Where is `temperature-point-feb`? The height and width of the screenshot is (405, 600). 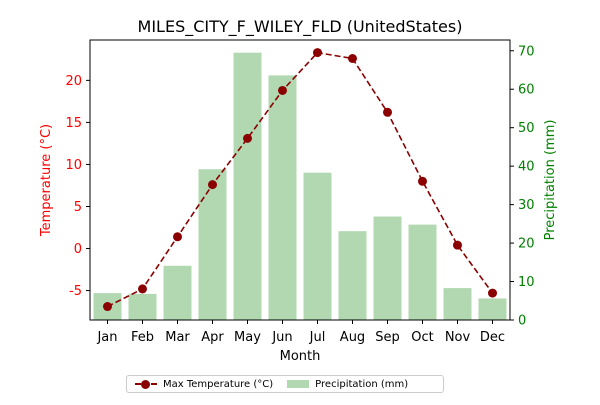
temperature-point-feb is located at coordinates (142, 289).